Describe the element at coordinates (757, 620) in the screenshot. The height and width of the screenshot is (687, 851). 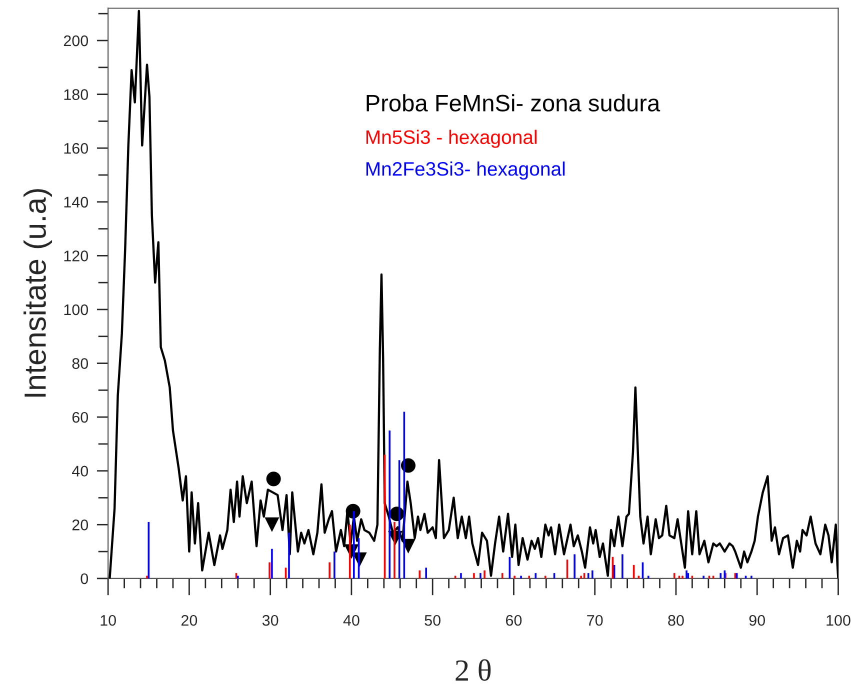
I see `x-tick-label: 90` at that location.